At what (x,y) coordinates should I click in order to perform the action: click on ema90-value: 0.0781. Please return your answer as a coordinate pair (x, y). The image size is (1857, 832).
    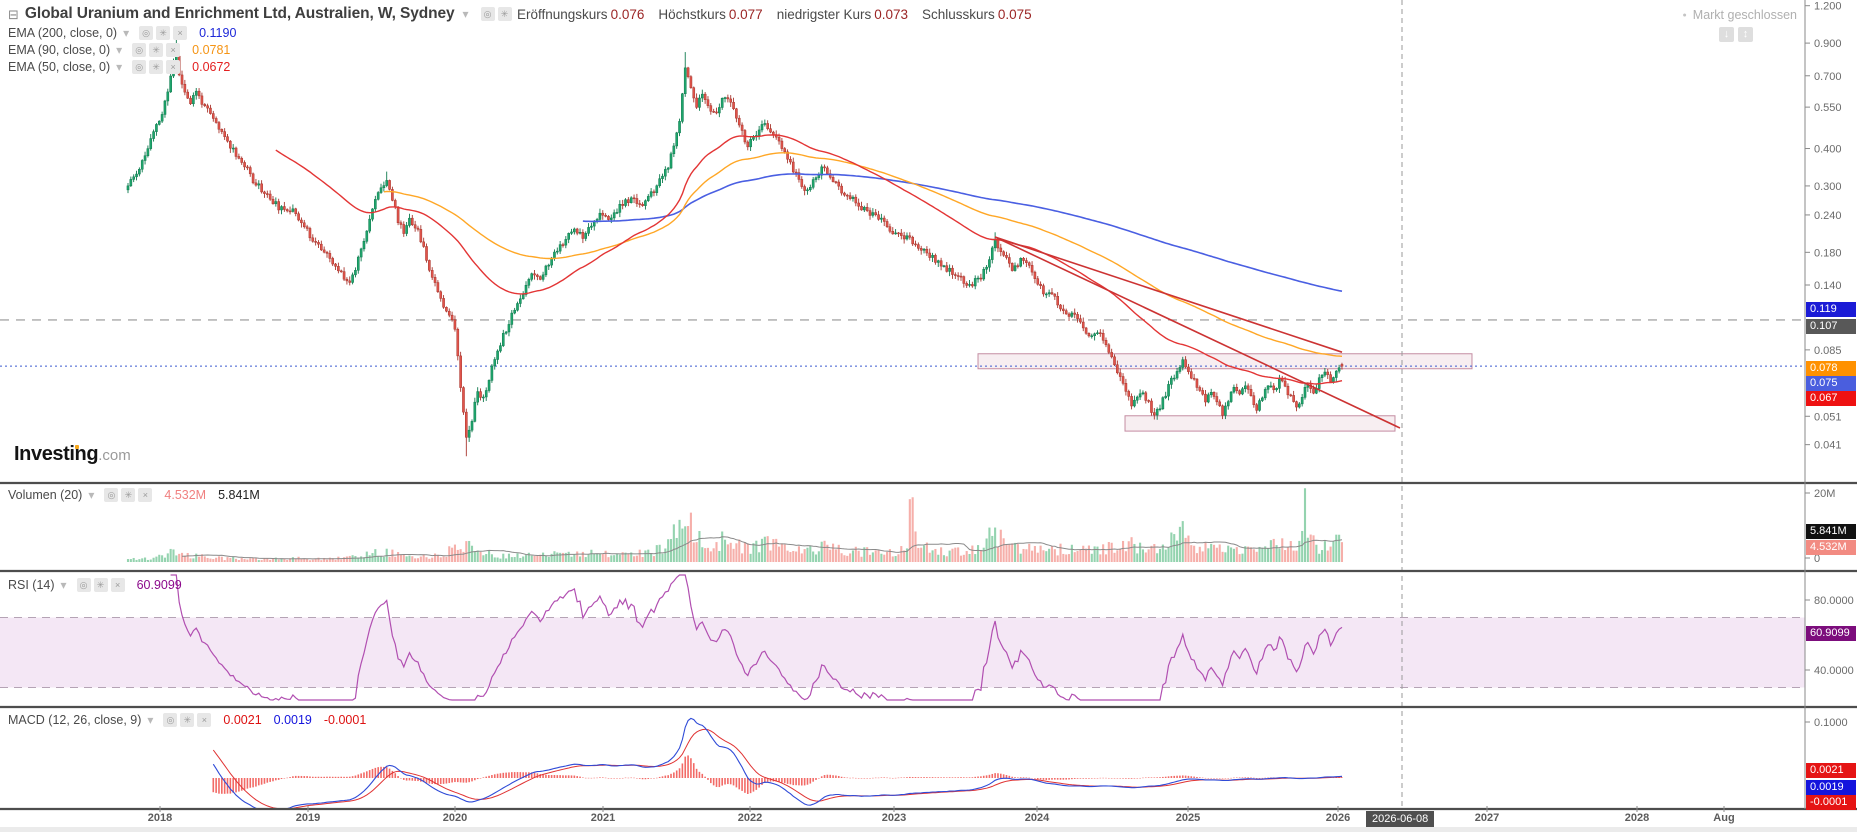
    Looking at the image, I should click on (211, 50).